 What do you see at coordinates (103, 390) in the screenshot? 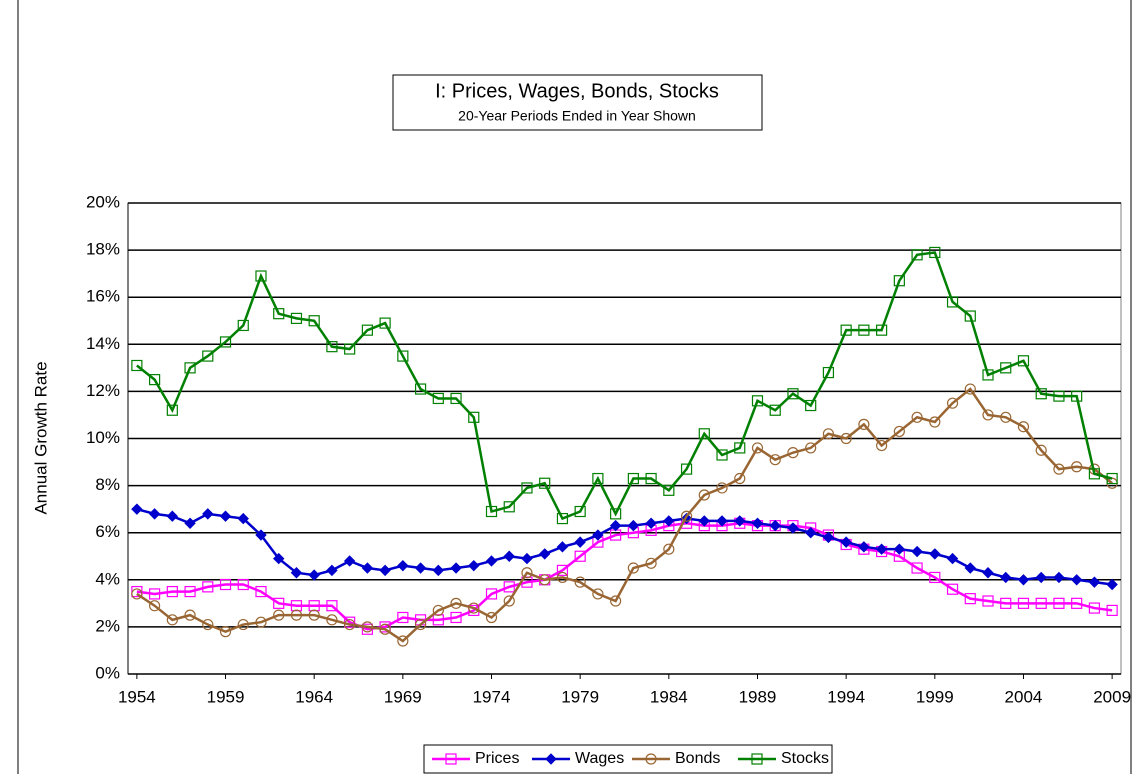
I see `y-tick-label: 12%` at bounding box center [103, 390].